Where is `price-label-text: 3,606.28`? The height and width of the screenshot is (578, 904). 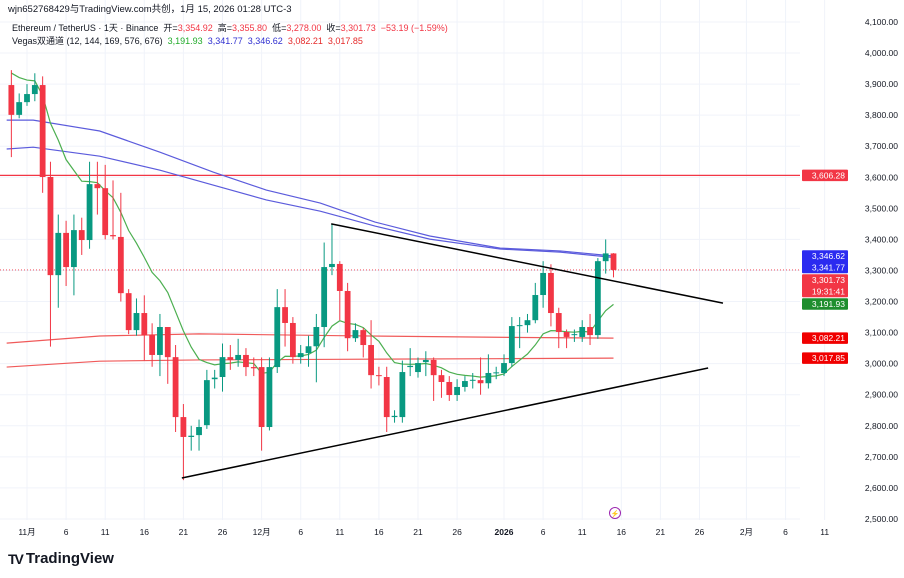 price-label-text: 3,606.28 is located at coordinates (828, 175).